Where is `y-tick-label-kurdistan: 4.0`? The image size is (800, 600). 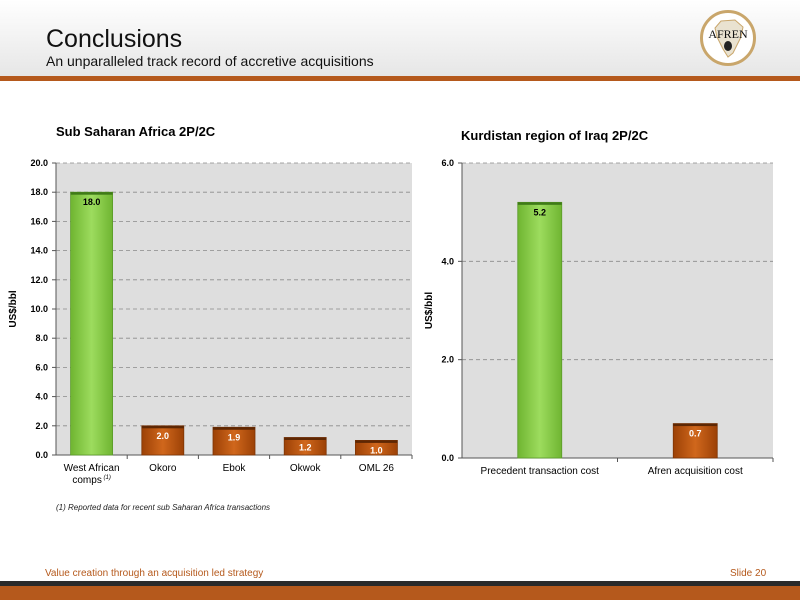 y-tick-label-kurdistan: 4.0 is located at coordinates (447, 261).